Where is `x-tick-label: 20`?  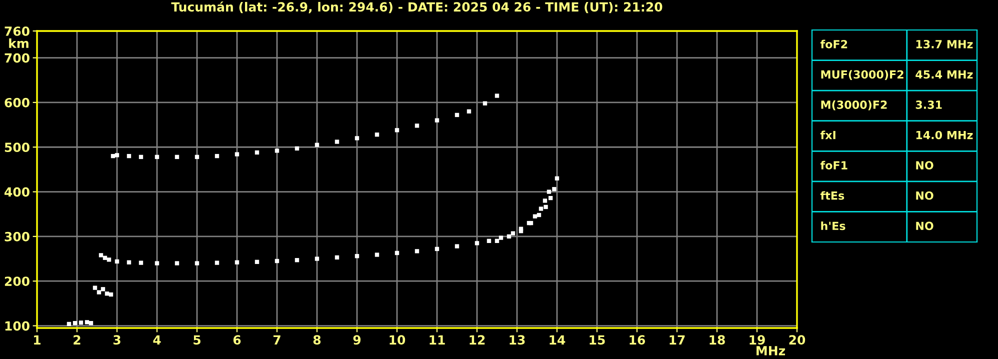 x-tick-label: 20 is located at coordinates (797, 340).